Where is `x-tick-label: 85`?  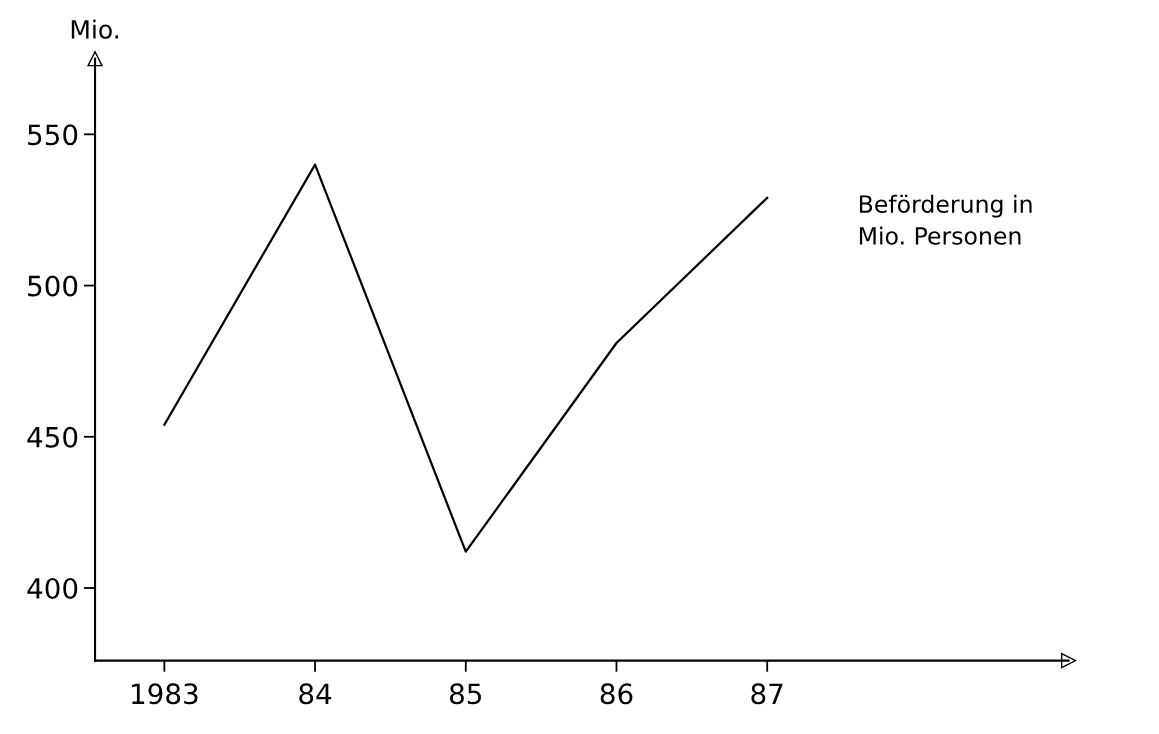
x-tick-label: 85 is located at coordinates (465, 694).